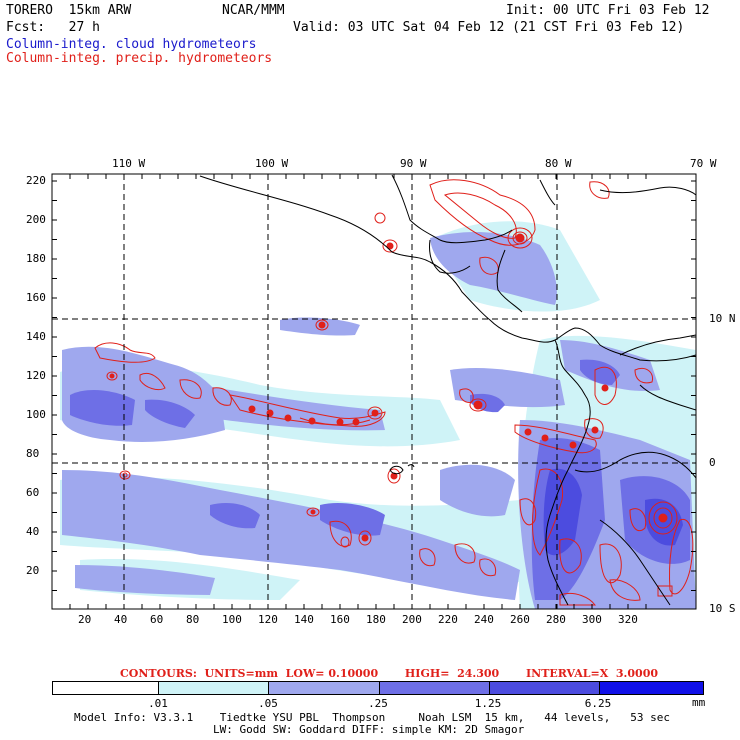  What do you see at coordinates (33, 531) in the screenshot?
I see `y-tick-label: 40` at bounding box center [33, 531].